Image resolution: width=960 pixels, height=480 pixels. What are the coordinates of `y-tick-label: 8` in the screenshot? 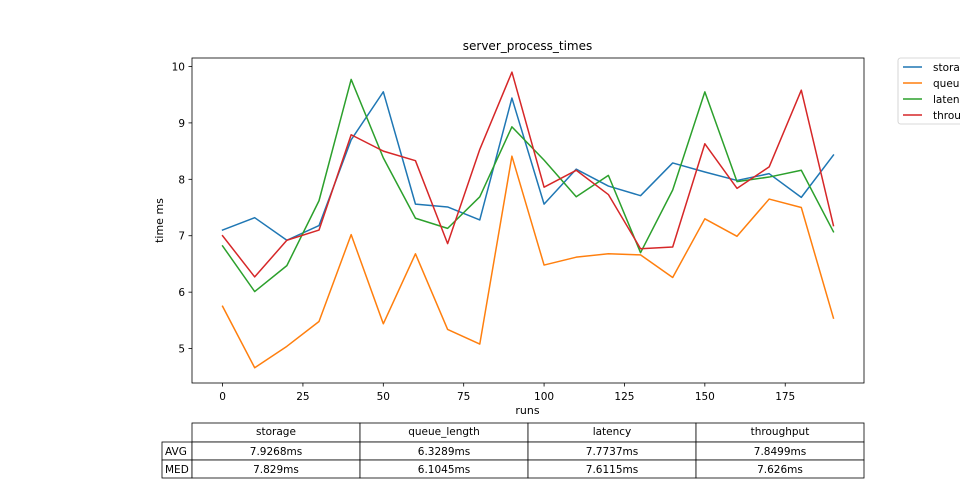 It's located at (181, 180).